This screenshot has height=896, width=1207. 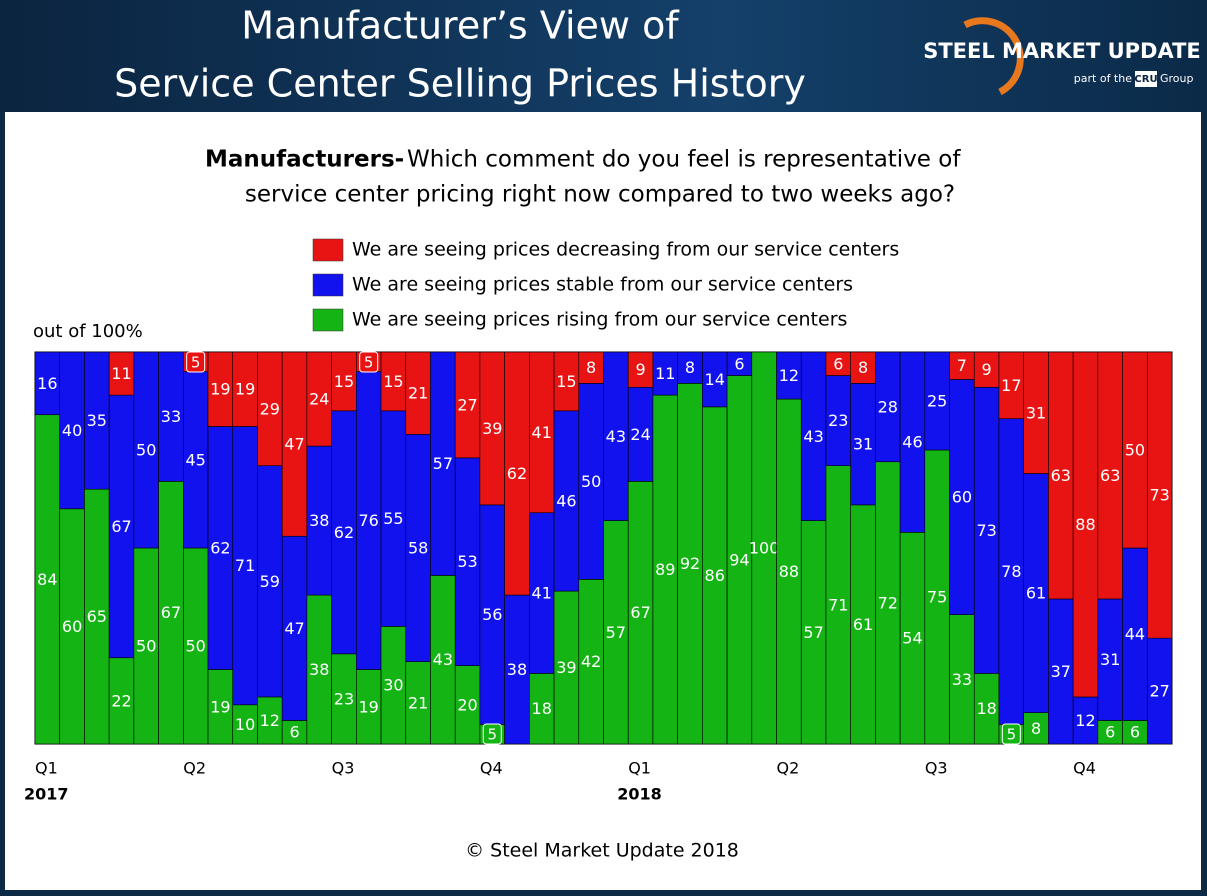 I want to click on value-label: 15, so click(x=344, y=381).